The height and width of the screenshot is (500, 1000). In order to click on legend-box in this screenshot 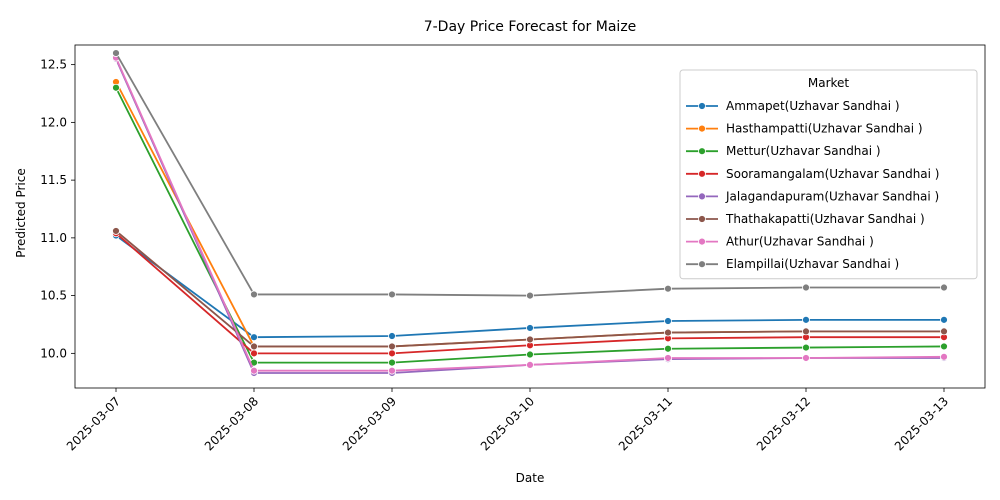, I will do `click(828, 174)`.